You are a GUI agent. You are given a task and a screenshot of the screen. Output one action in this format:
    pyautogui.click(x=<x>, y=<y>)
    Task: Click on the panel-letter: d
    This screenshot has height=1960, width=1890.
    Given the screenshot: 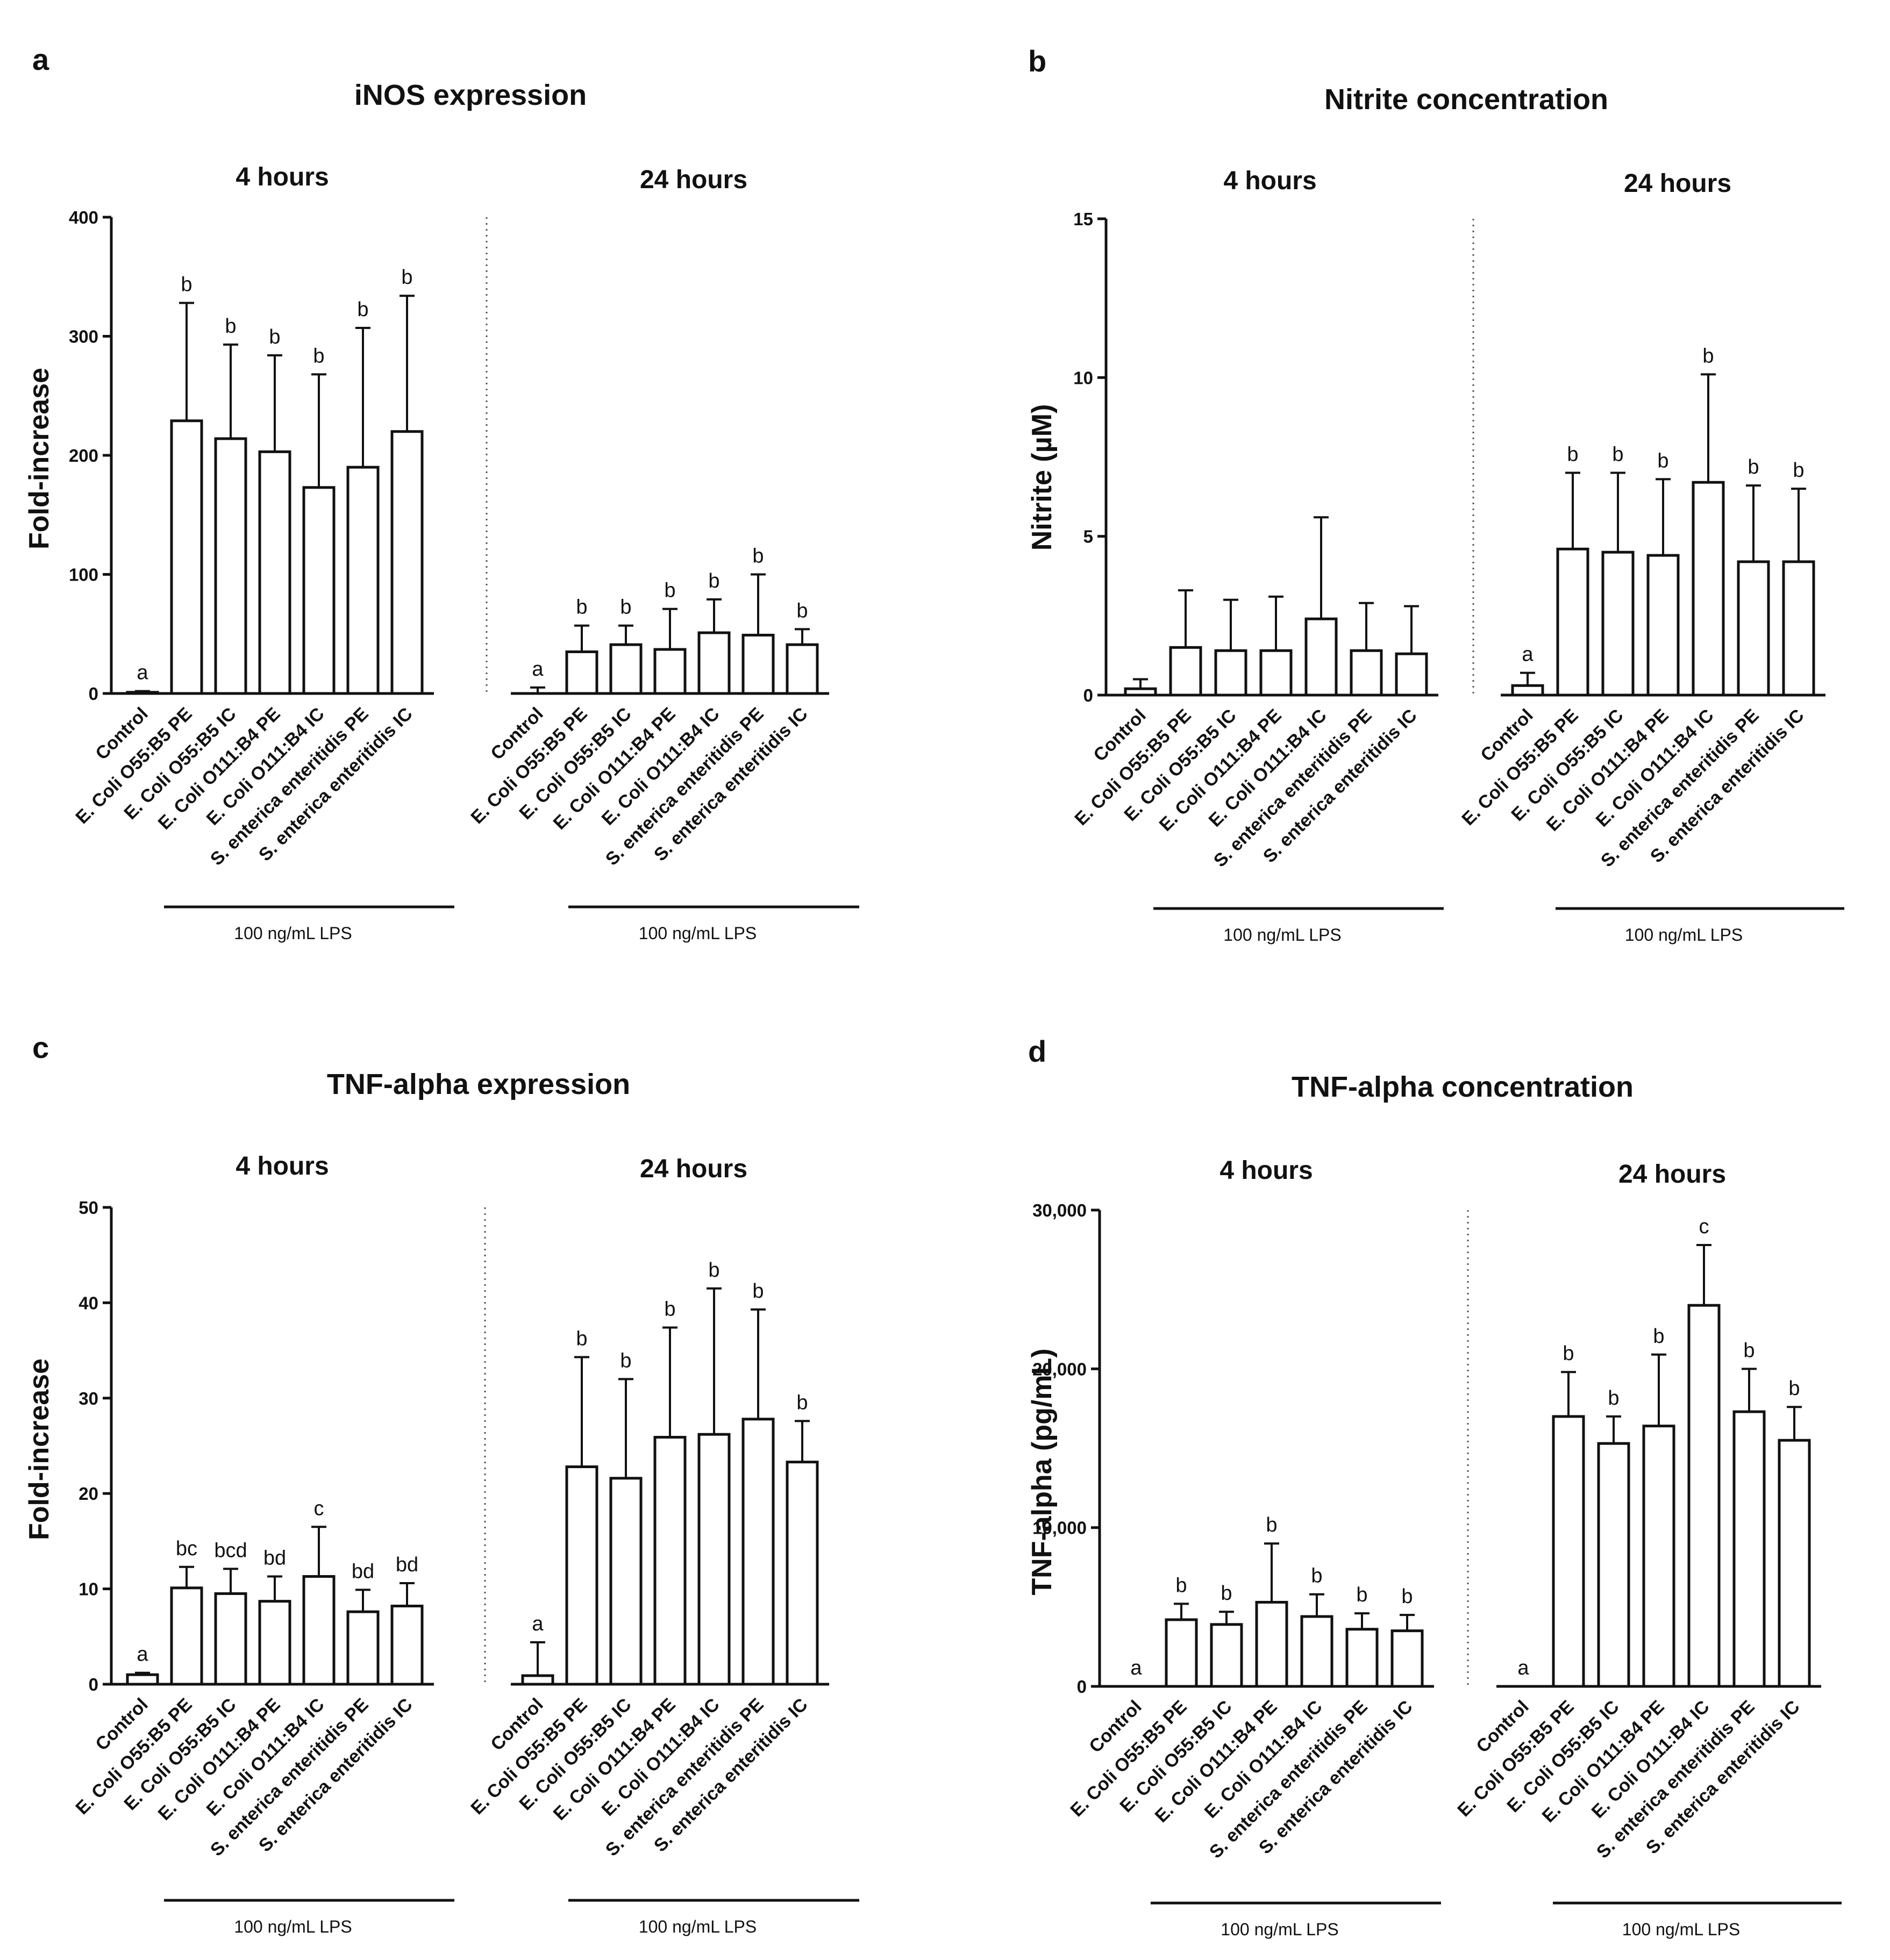 What is the action you would take?
    pyautogui.click(x=1037, y=1051)
    